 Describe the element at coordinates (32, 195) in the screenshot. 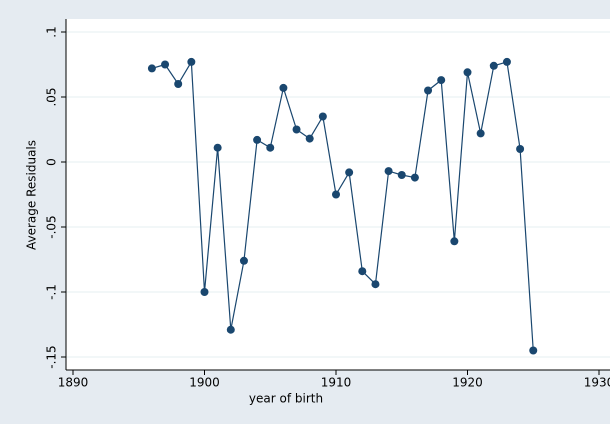

I see `y-axis-label: Average Residuals` at that location.